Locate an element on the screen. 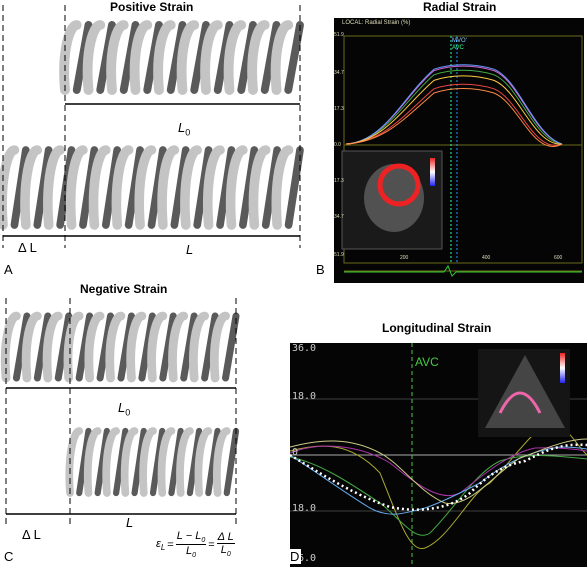  strain-formula: εL = L − L0 L0 = Δ L L0 is located at coordinates (195, 544).